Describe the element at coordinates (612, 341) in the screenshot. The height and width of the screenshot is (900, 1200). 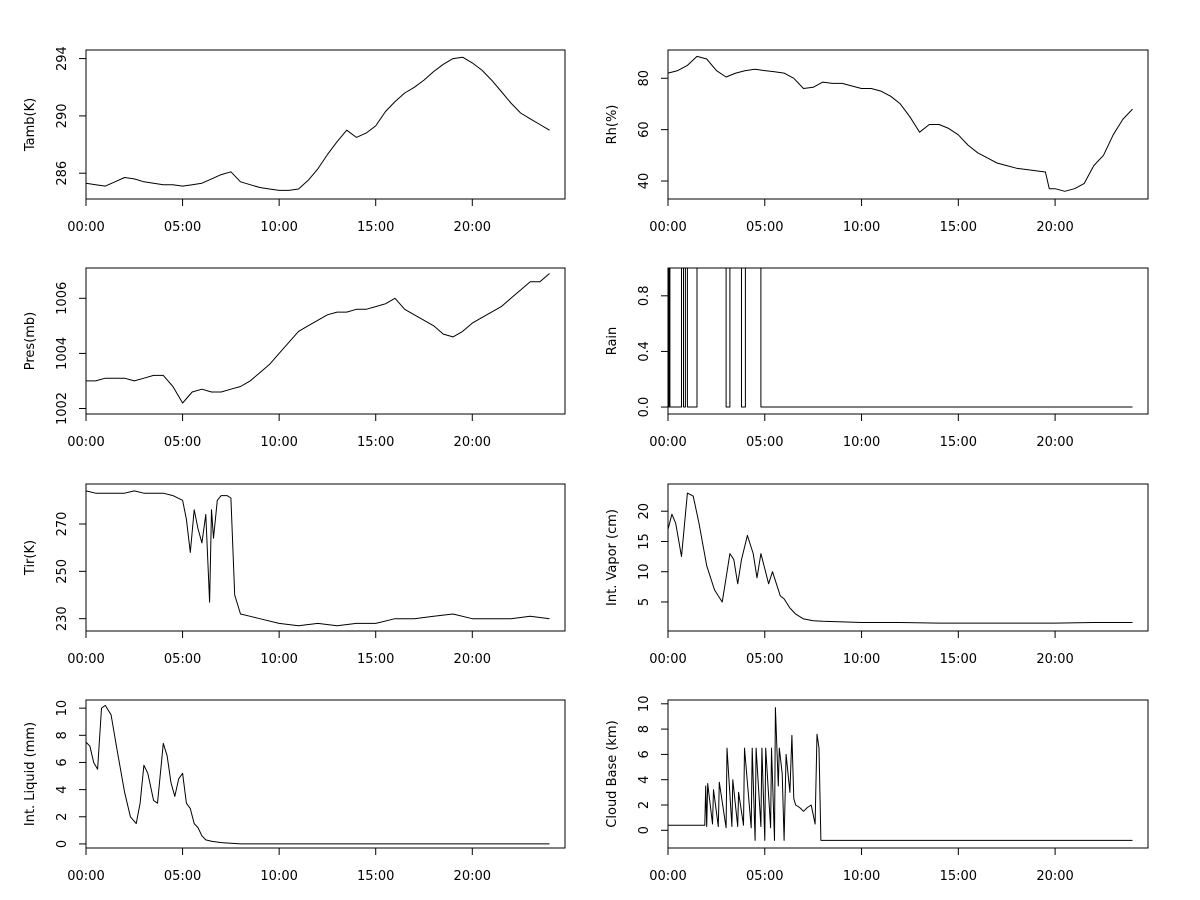
I see `y-axis-label: Rain` at that location.